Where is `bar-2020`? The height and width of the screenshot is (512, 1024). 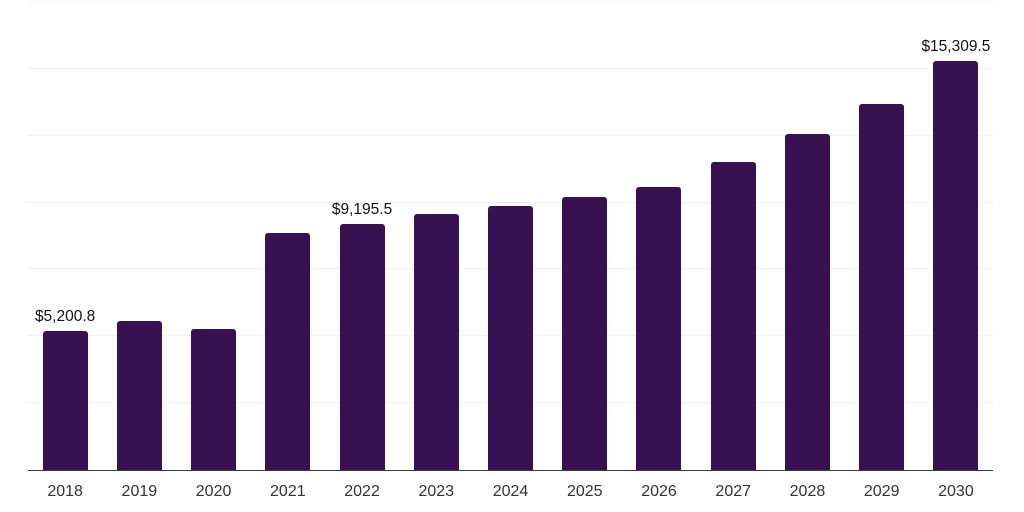 bar-2020 is located at coordinates (214, 399).